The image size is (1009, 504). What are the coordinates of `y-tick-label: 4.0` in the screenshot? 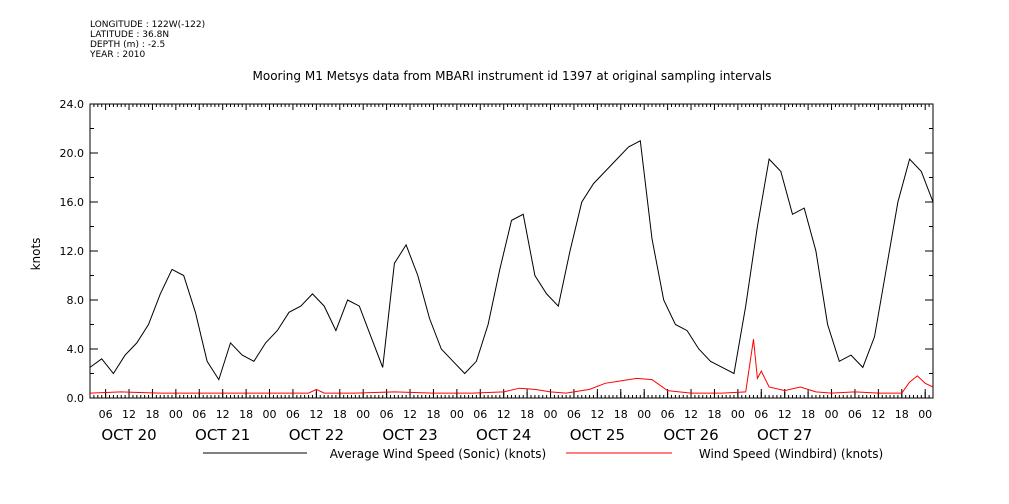 It's located at (76, 349).